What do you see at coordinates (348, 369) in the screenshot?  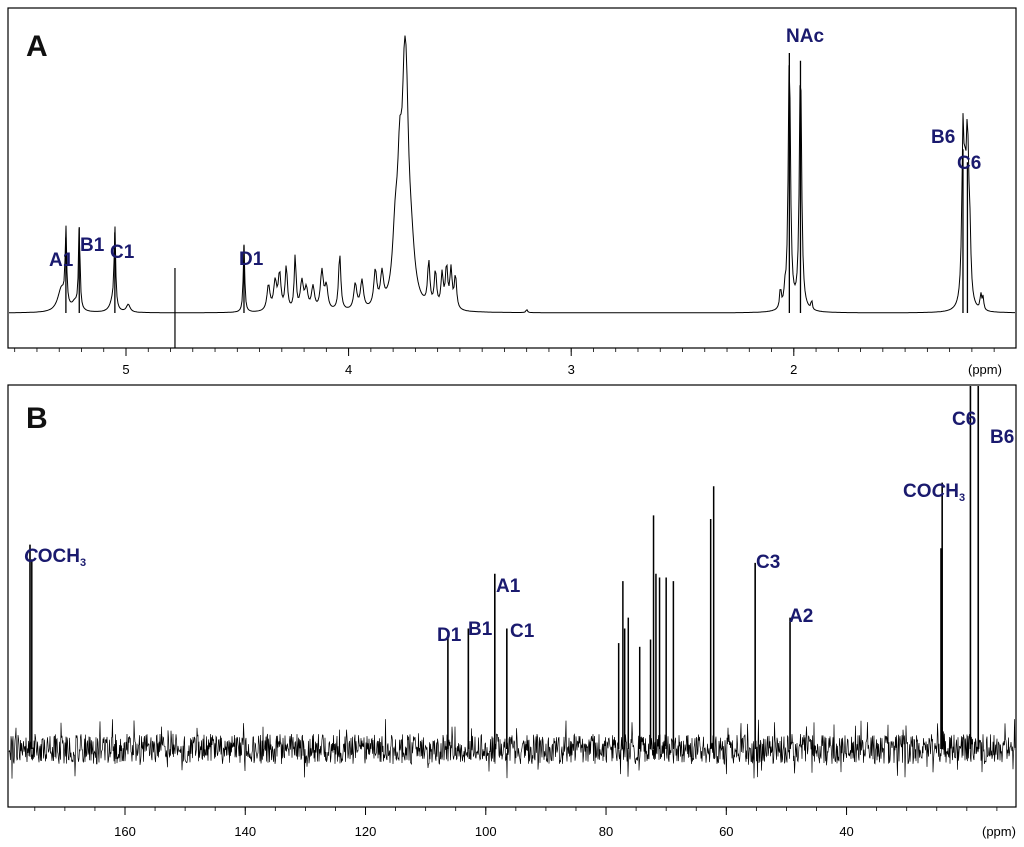 I see `x-tick-label-4: 4` at bounding box center [348, 369].